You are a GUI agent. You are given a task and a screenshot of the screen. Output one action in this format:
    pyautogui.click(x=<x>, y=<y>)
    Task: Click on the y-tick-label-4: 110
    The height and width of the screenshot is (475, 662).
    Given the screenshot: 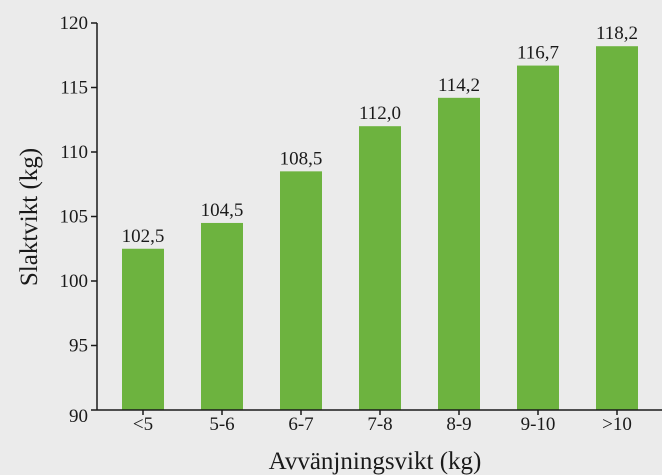 What is the action you would take?
    pyautogui.click(x=74, y=152)
    